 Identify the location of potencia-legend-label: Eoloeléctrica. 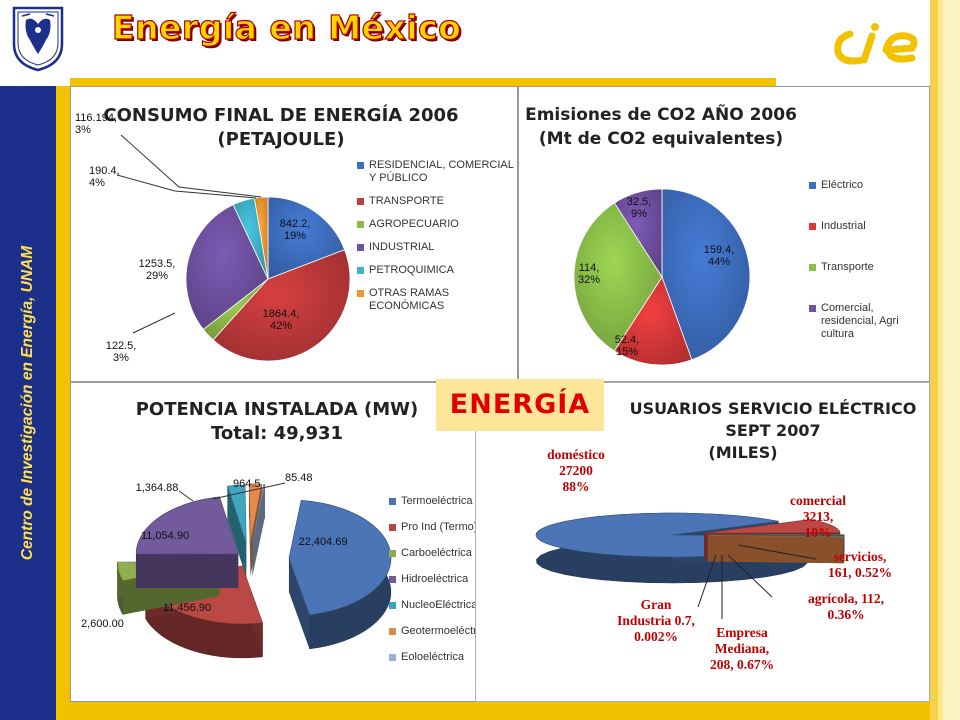
(432, 657).